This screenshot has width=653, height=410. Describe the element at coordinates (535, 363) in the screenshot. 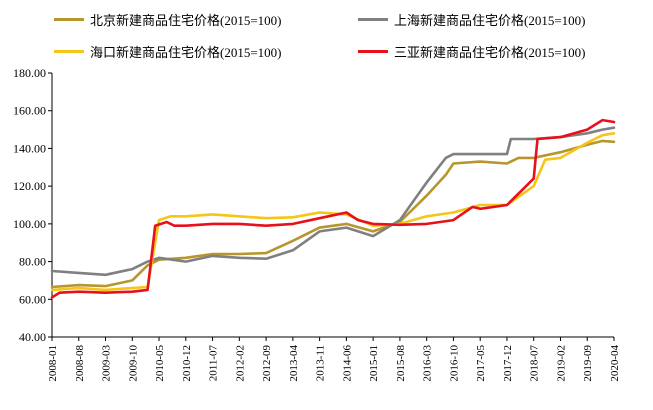

I see `x-tick-label: 2018-07` at that location.